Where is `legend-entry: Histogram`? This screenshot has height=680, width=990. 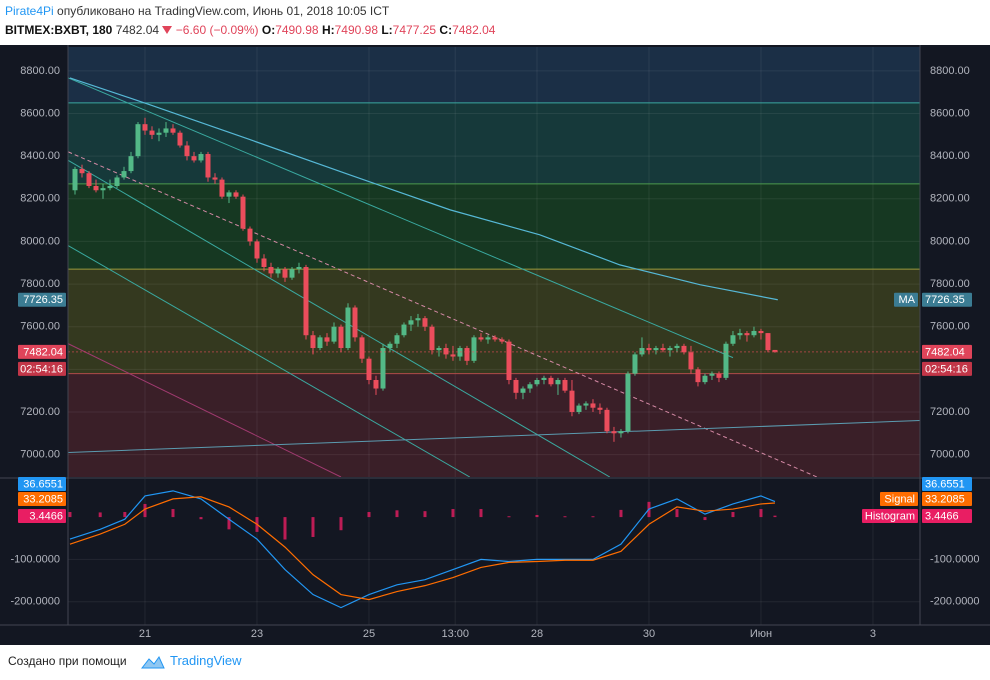 legend-entry: Histogram is located at coordinates (890, 516).